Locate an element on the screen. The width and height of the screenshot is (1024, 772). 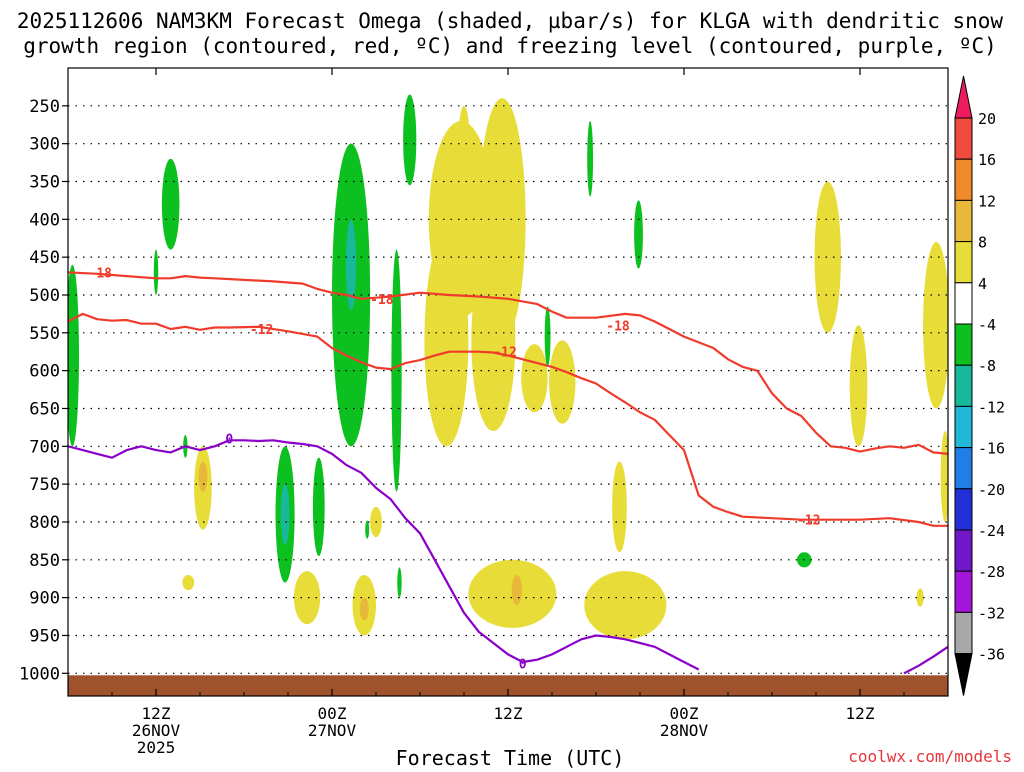
y-tick-label-550: 550 is located at coordinates (44, 334).